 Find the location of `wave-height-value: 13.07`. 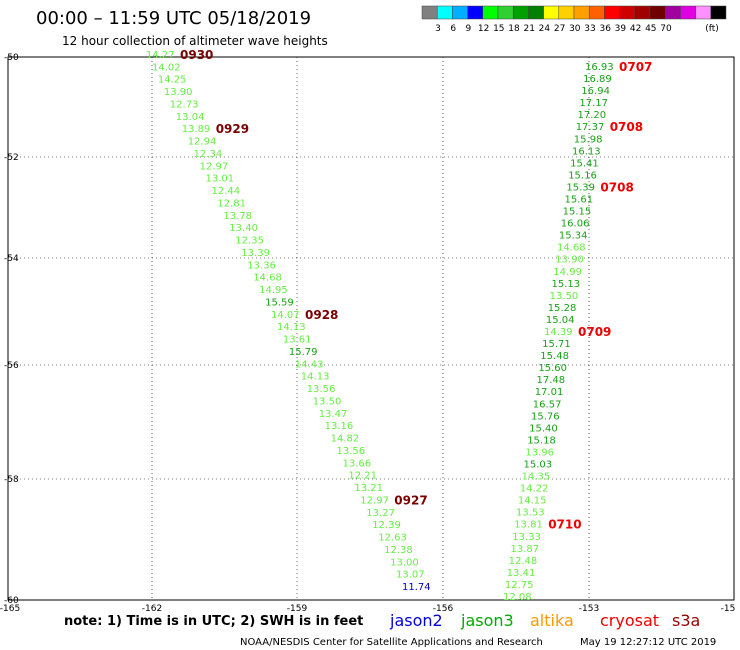

wave-height-value: 13.07 is located at coordinates (410, 575).